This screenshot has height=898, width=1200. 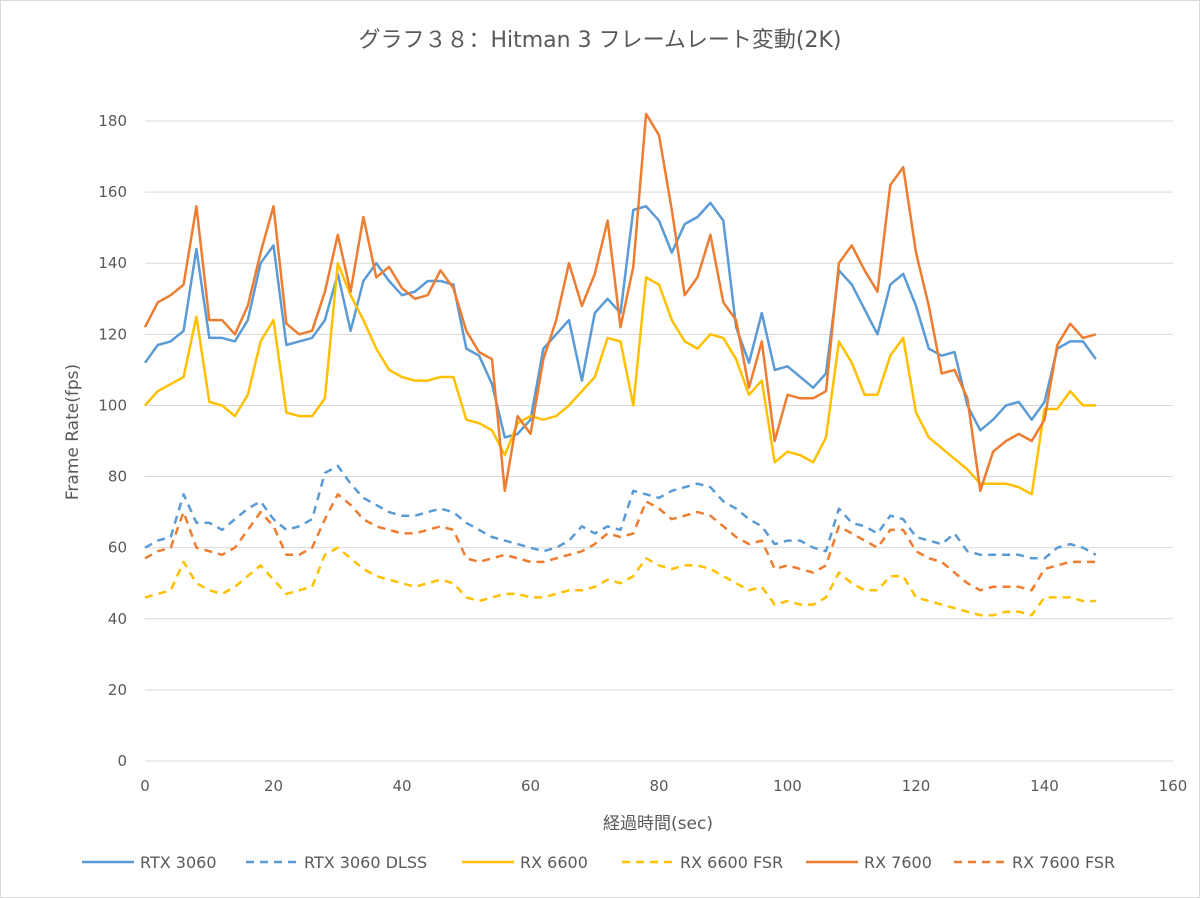 I want to click on y-tick-label: 100, so click(x=112, y=405).